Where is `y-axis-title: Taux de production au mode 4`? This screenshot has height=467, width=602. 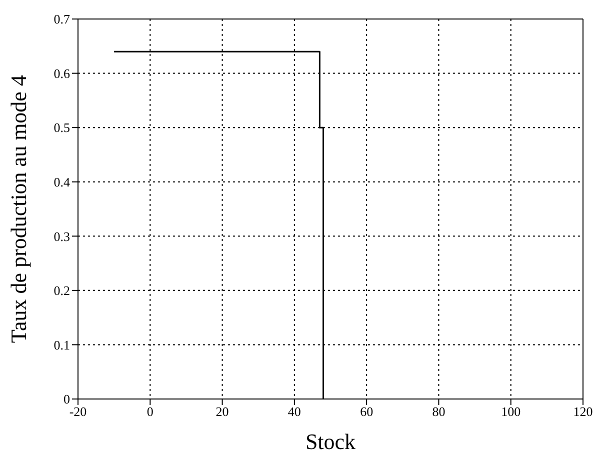
y-axis-title: Taux de production au mode 4 is located at coordinates (18, 209).